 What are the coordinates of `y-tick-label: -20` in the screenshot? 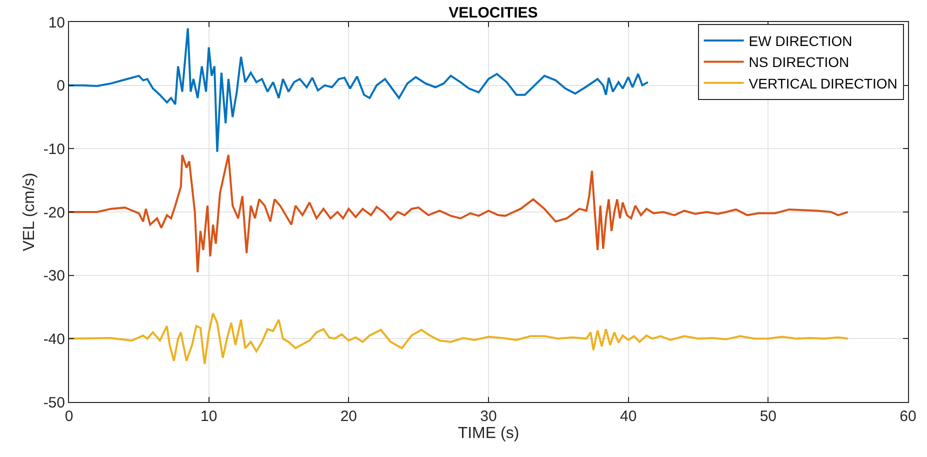 It's located at (54, 213).